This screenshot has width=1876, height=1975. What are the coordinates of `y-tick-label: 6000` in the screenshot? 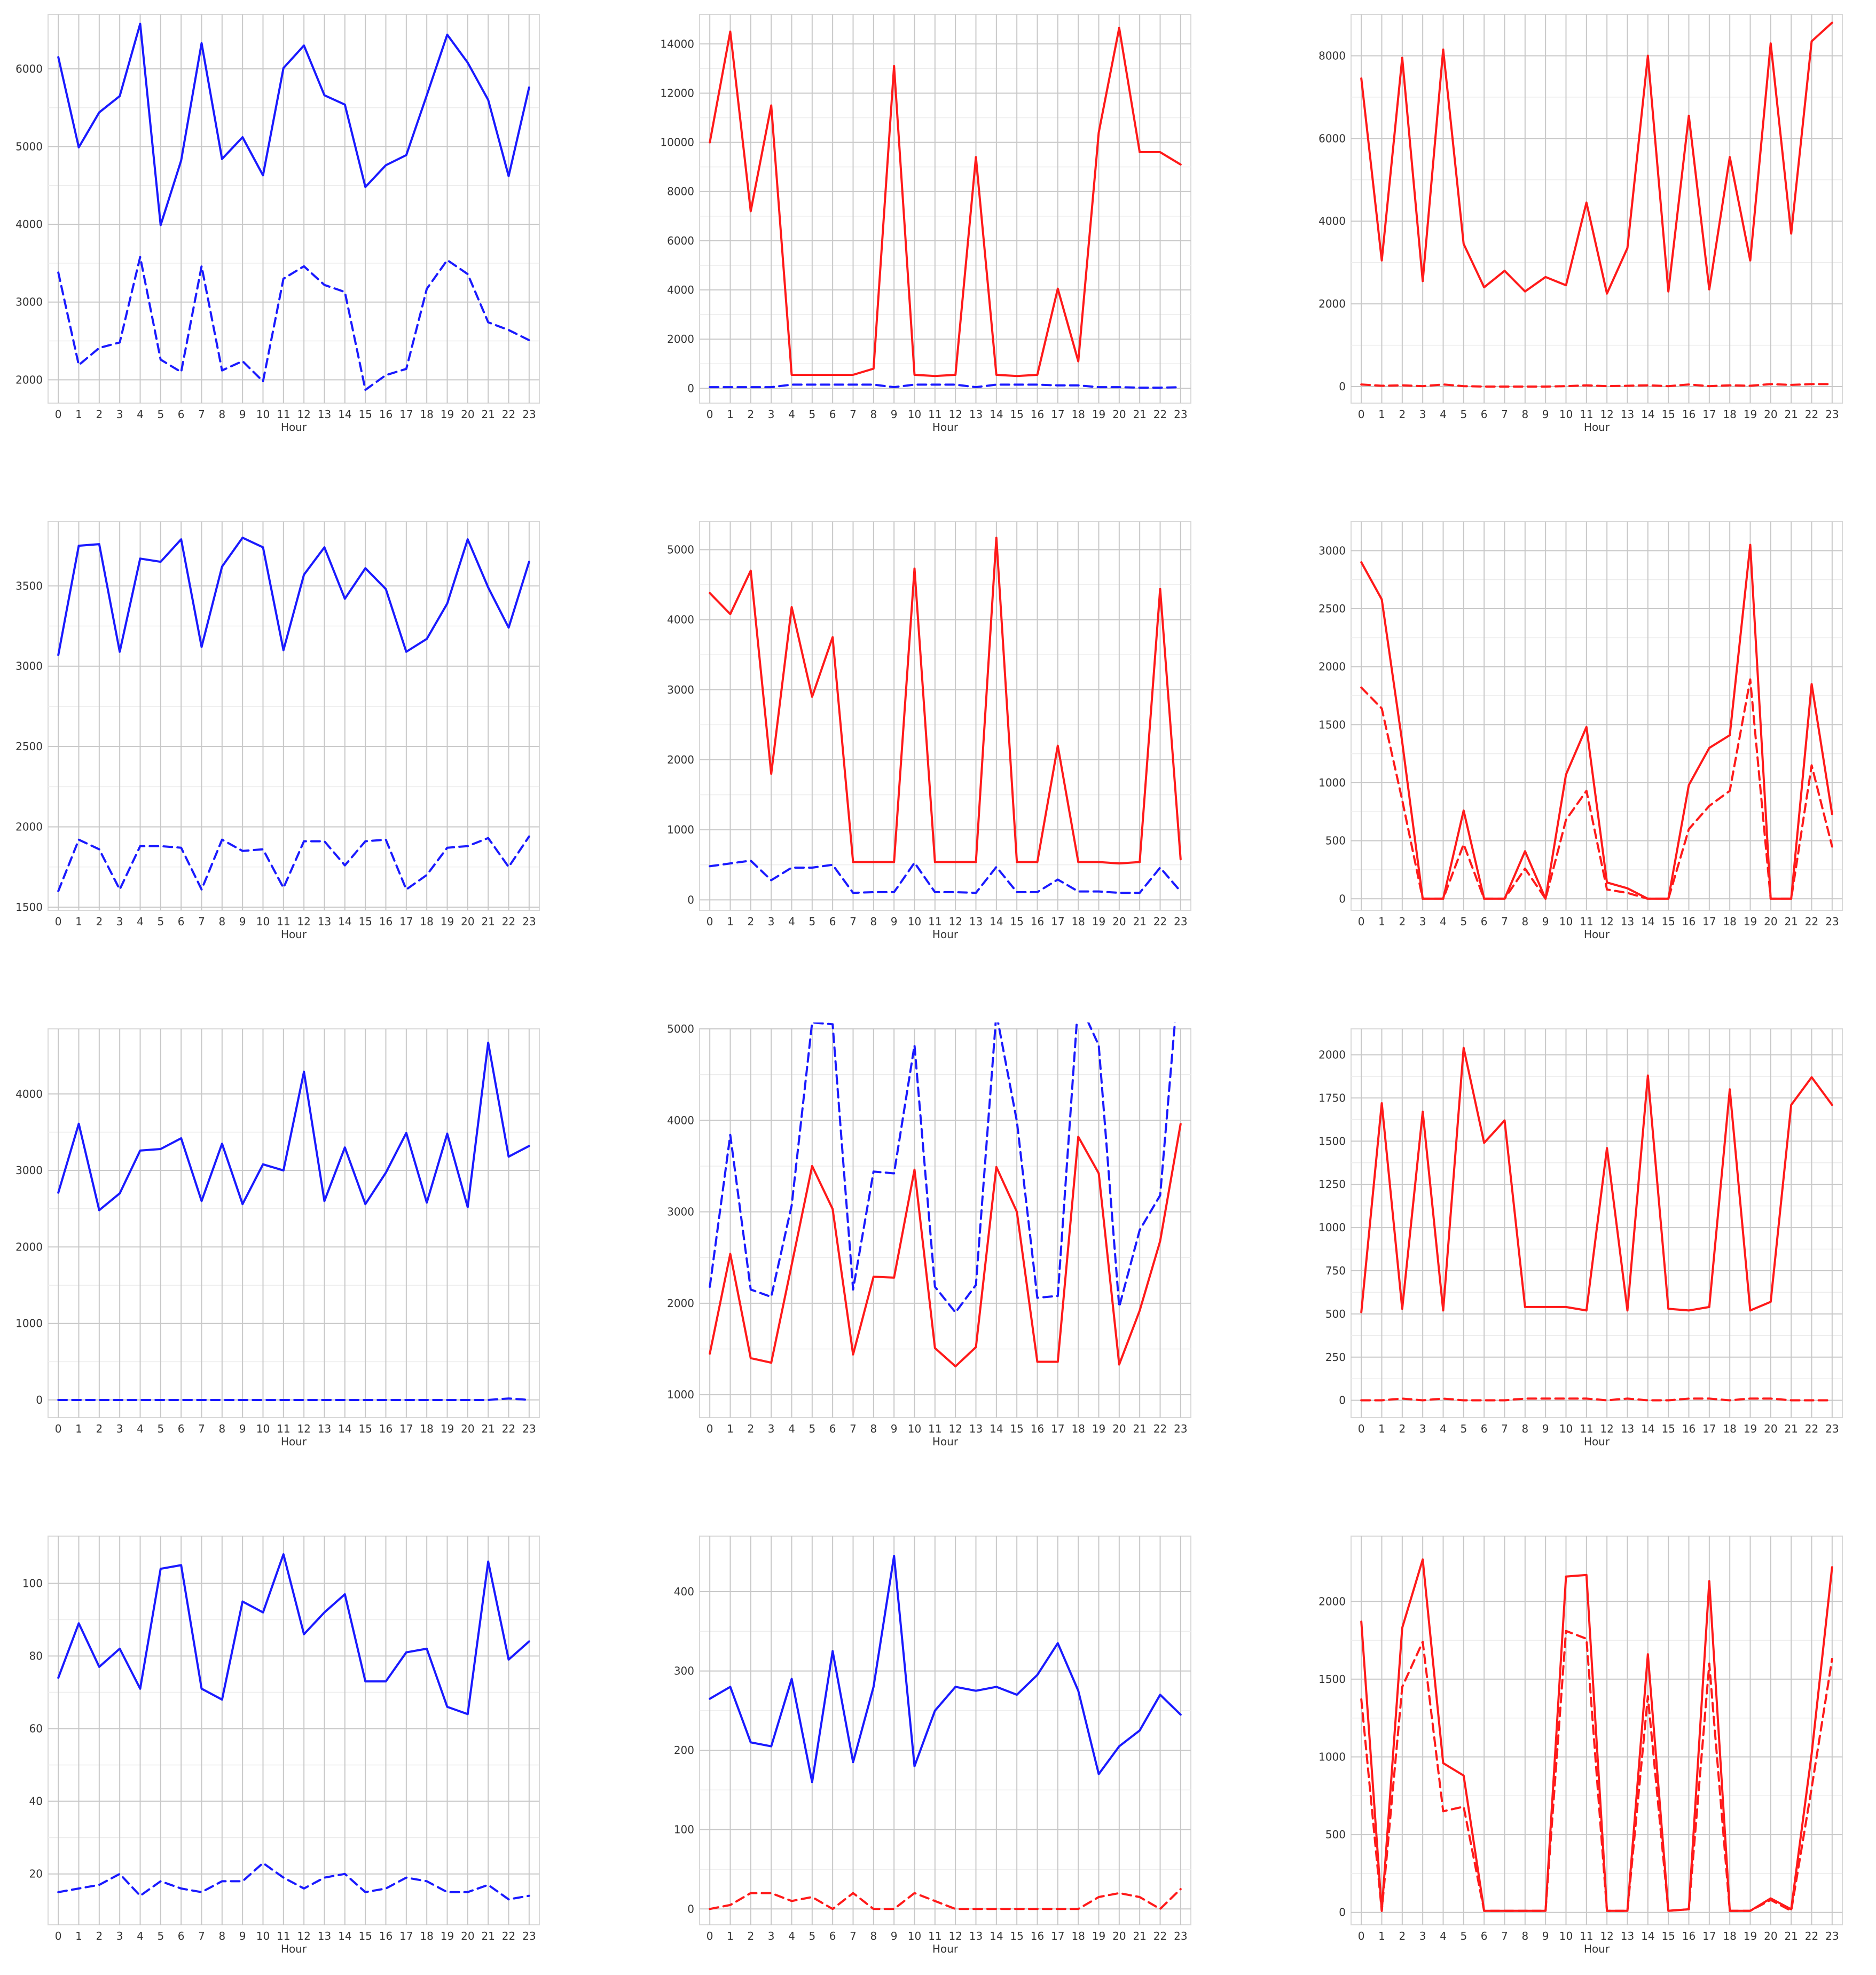 It's located at (29, 68).